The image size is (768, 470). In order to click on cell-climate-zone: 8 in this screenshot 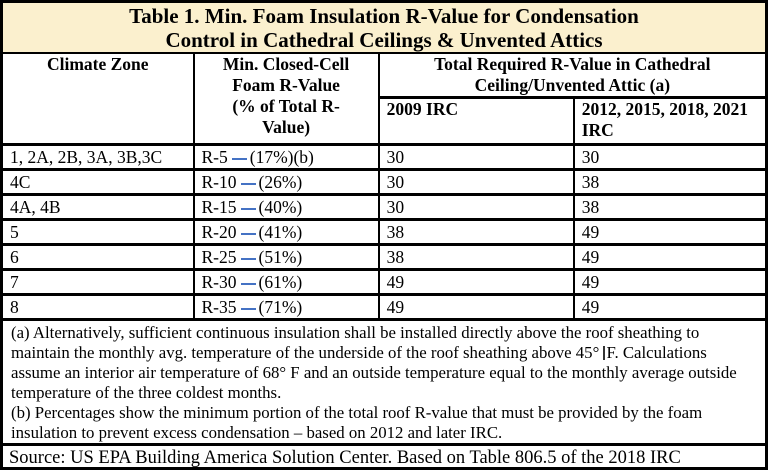, I will do `click(99, 307)`.